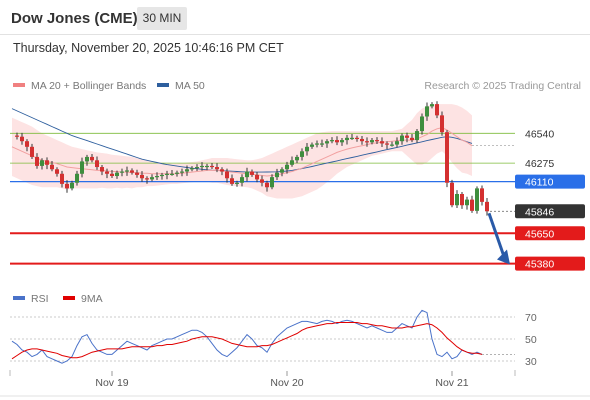  I want to click on rsi-ma-line, so click(247, 341).